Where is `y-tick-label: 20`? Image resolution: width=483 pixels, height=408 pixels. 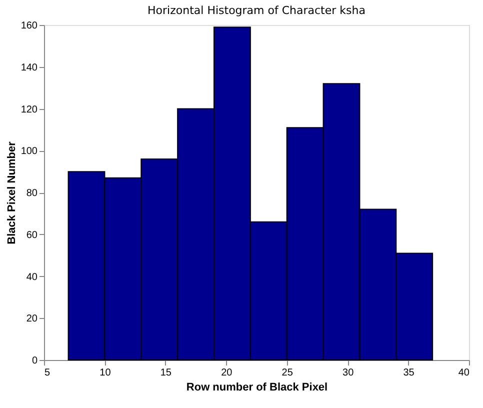 y-tick-label: 20 is located at coordinates (32, 319).